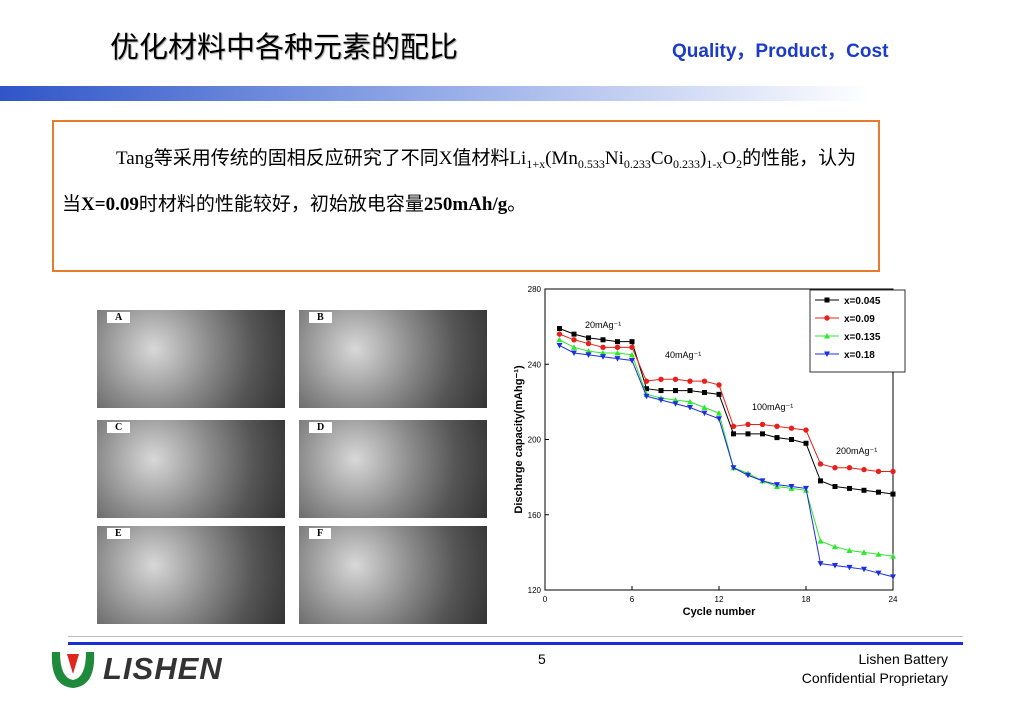 The height and width of the screenshot is (708, 1023). What do you see at coordinates (535, 364) in the screenshot?
I see `y-tick-label: 240` at bounding box center [535, 364].